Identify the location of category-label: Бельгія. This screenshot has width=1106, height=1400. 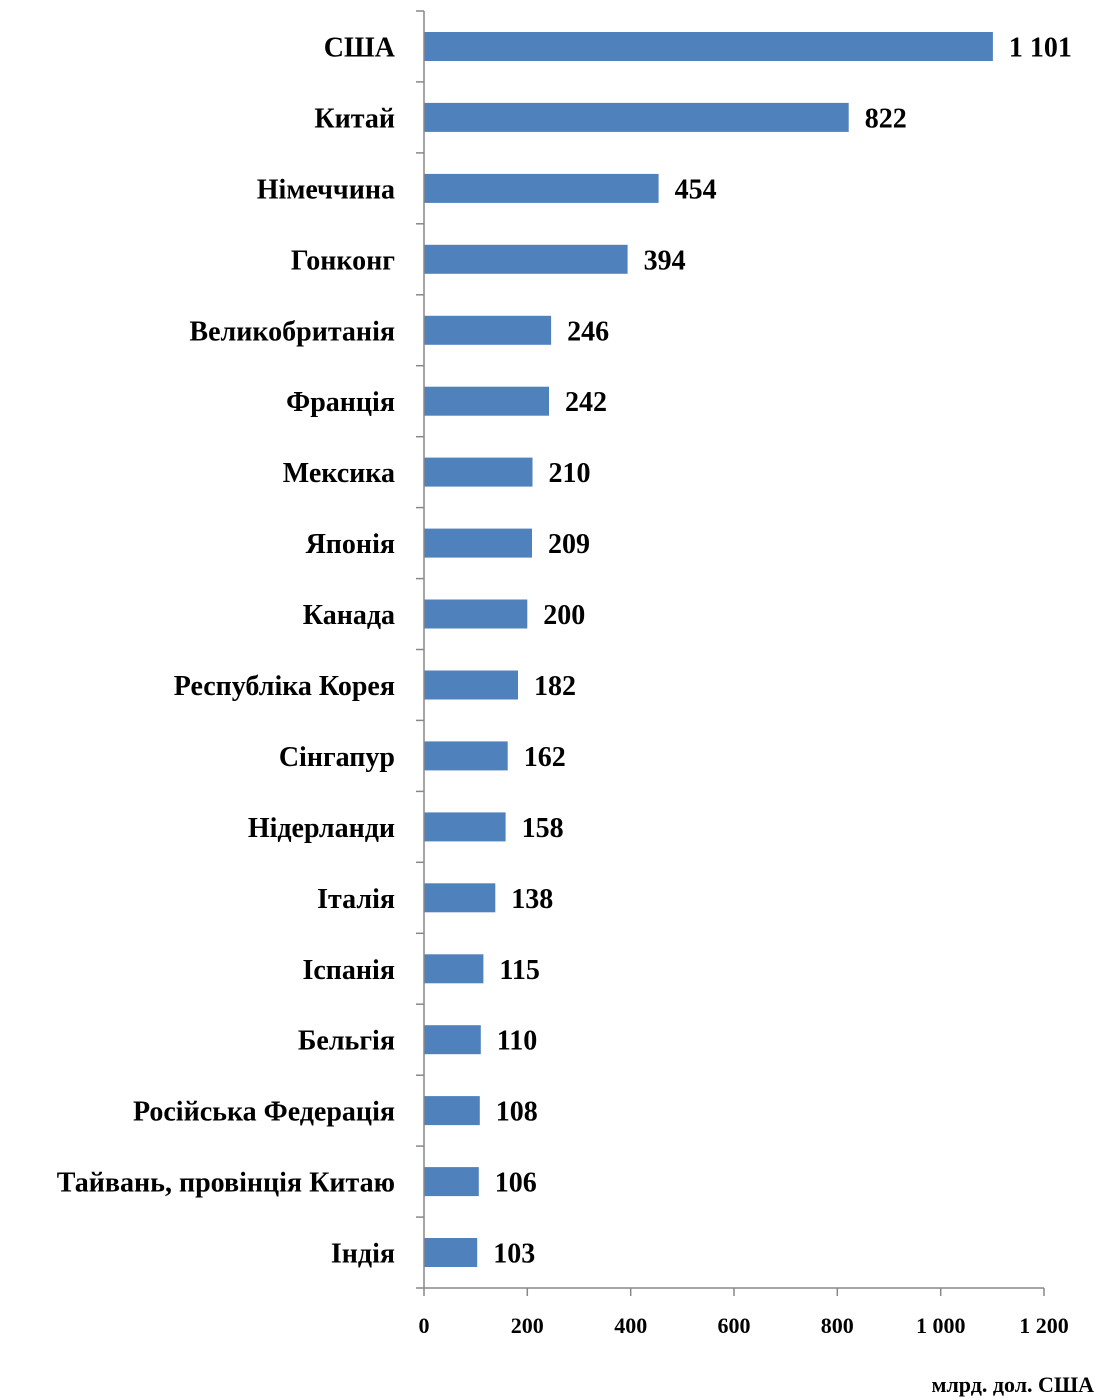
(346, 1041).